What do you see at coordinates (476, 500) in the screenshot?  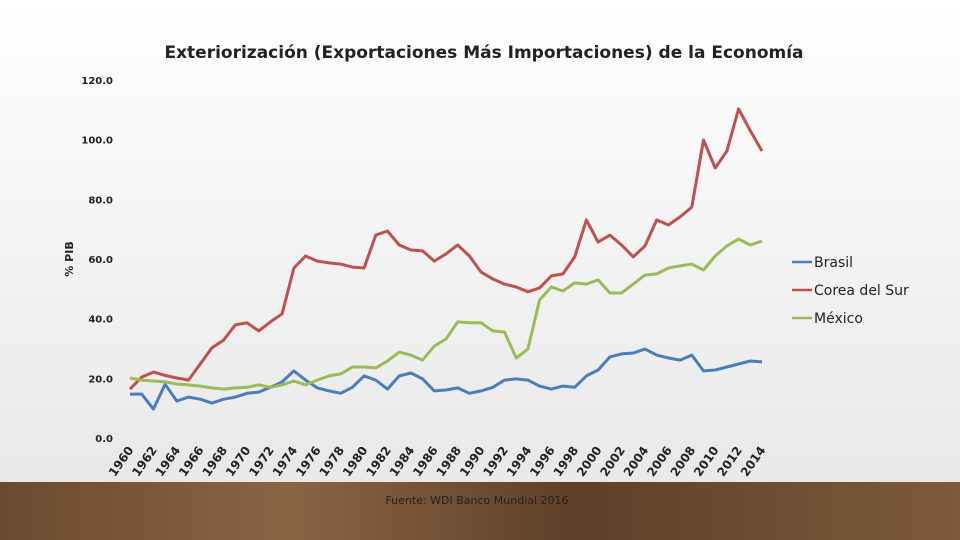 I see `footnote: Fuente: WDI Banco Mundial 2016` at bounding box center [476, 500].